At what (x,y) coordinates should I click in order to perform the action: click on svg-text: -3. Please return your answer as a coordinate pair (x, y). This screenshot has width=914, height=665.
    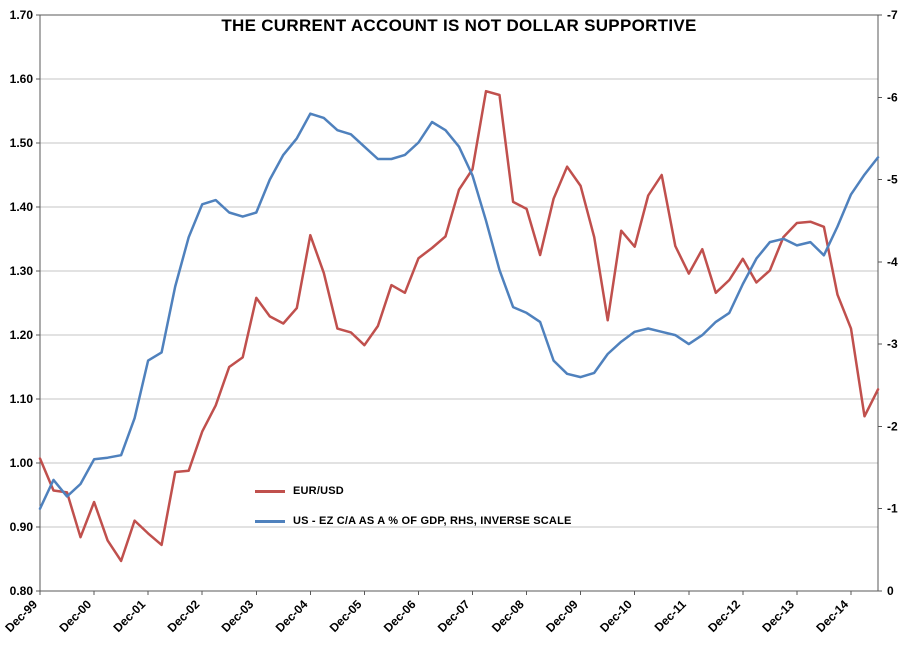
    Looking at the image, I should click on (892, 344).